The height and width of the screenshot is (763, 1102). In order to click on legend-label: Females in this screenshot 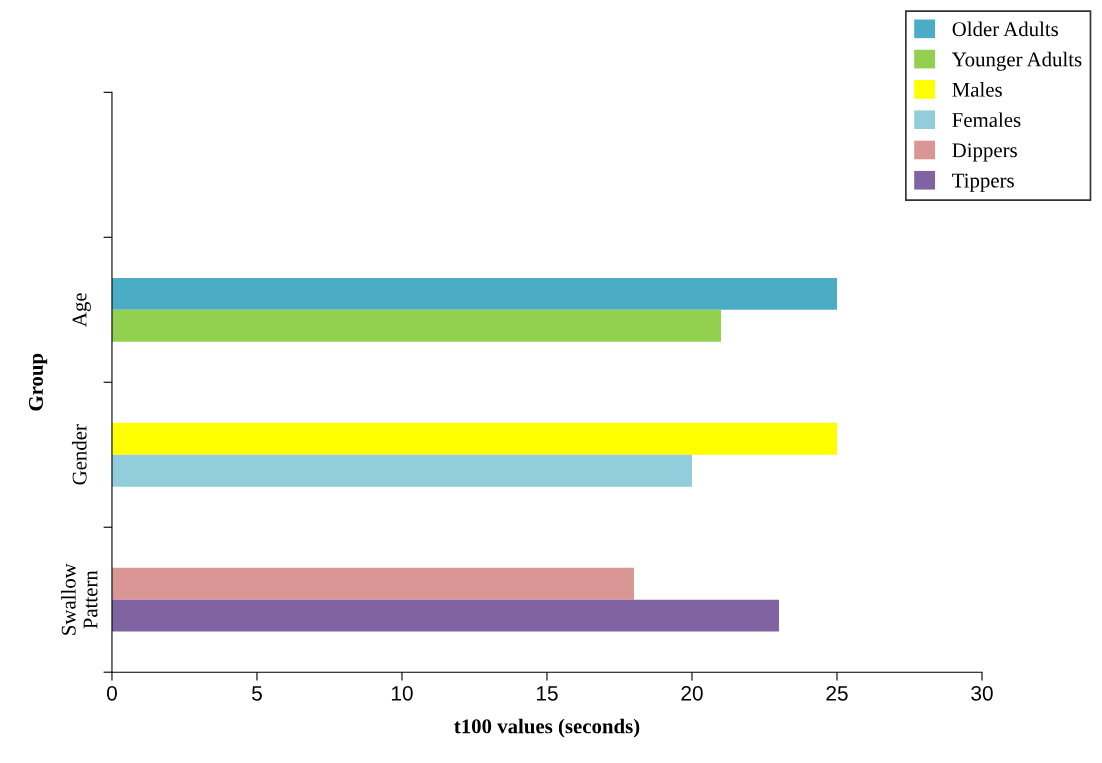, I will do `click(986, 120)`.